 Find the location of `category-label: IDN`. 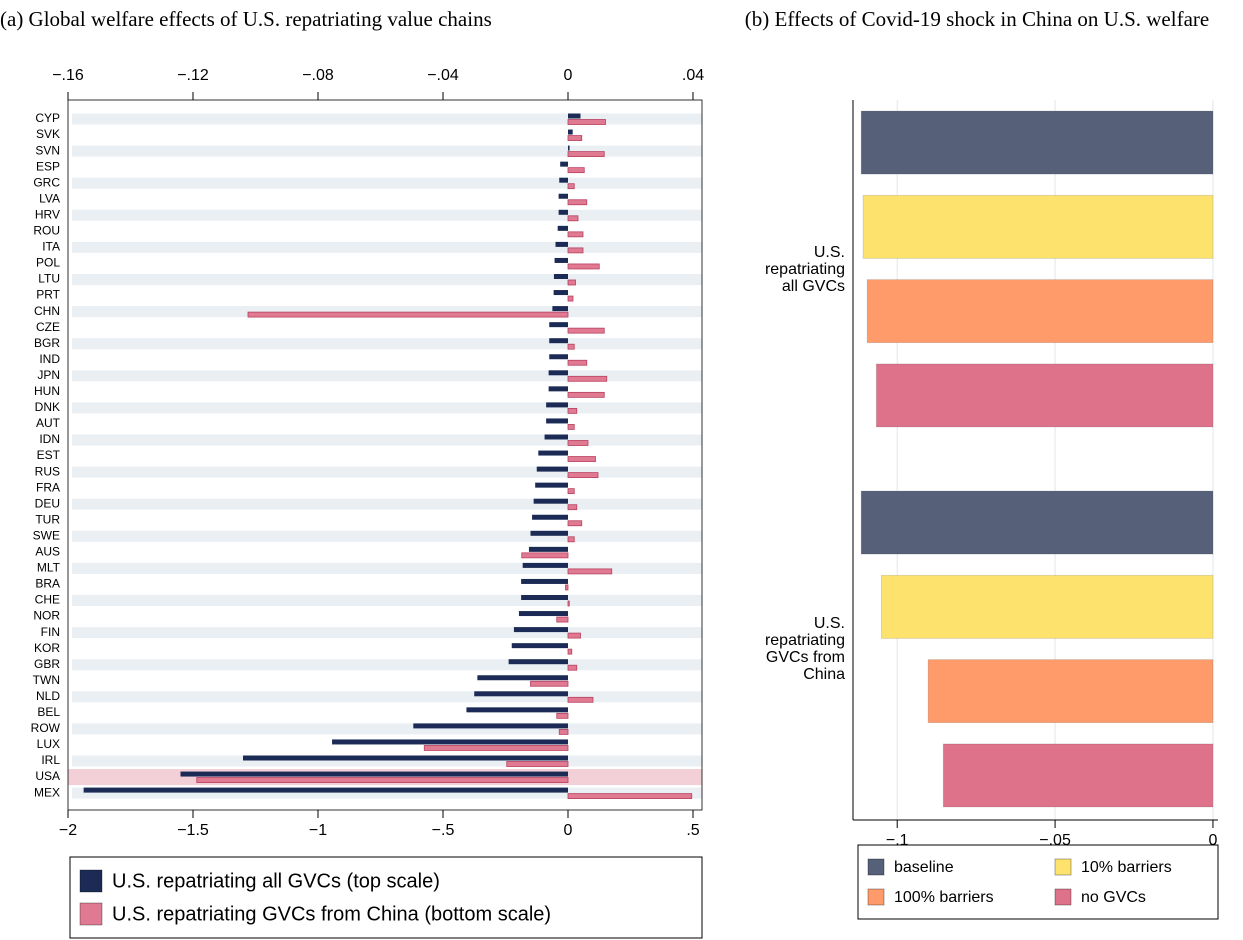

category-label: IDN is located at coordinates (49, 439).